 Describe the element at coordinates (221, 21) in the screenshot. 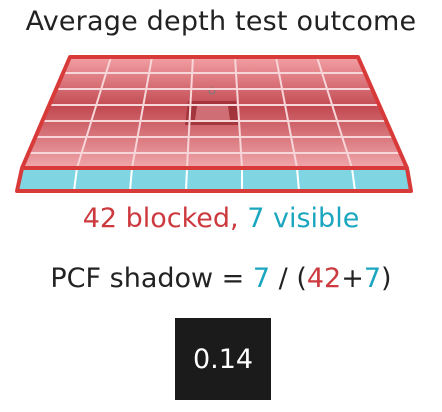

I see `diagram-title: Average depth test outcome` at that location.